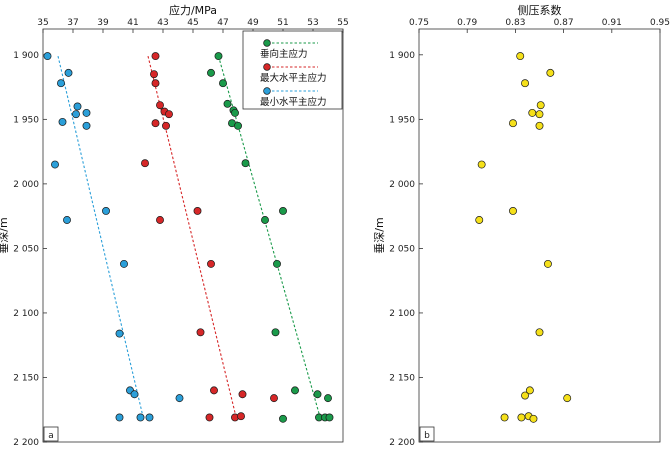 The width and height of the screenshot is (670, 449). I want to click on x-tick-label: 35, so click(42, 23).